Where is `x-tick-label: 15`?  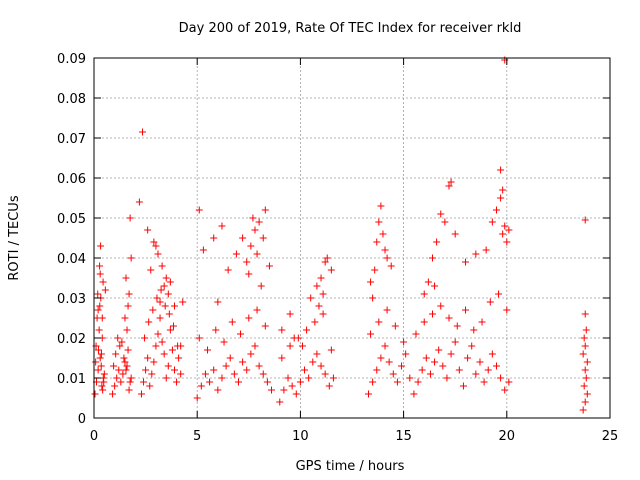
x-tick-label: 15 is located at coordinates (403, 436).